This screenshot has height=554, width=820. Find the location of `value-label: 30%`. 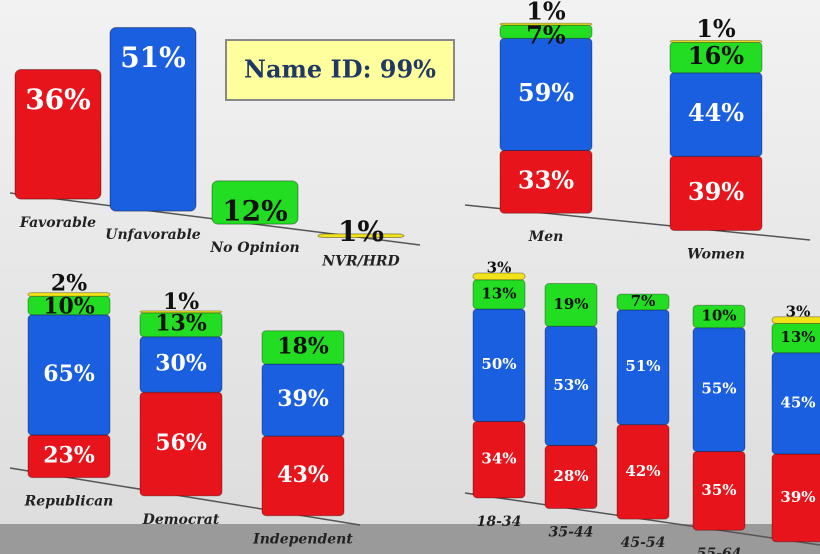

value-label: 30% is located at coordinates (181, 363).